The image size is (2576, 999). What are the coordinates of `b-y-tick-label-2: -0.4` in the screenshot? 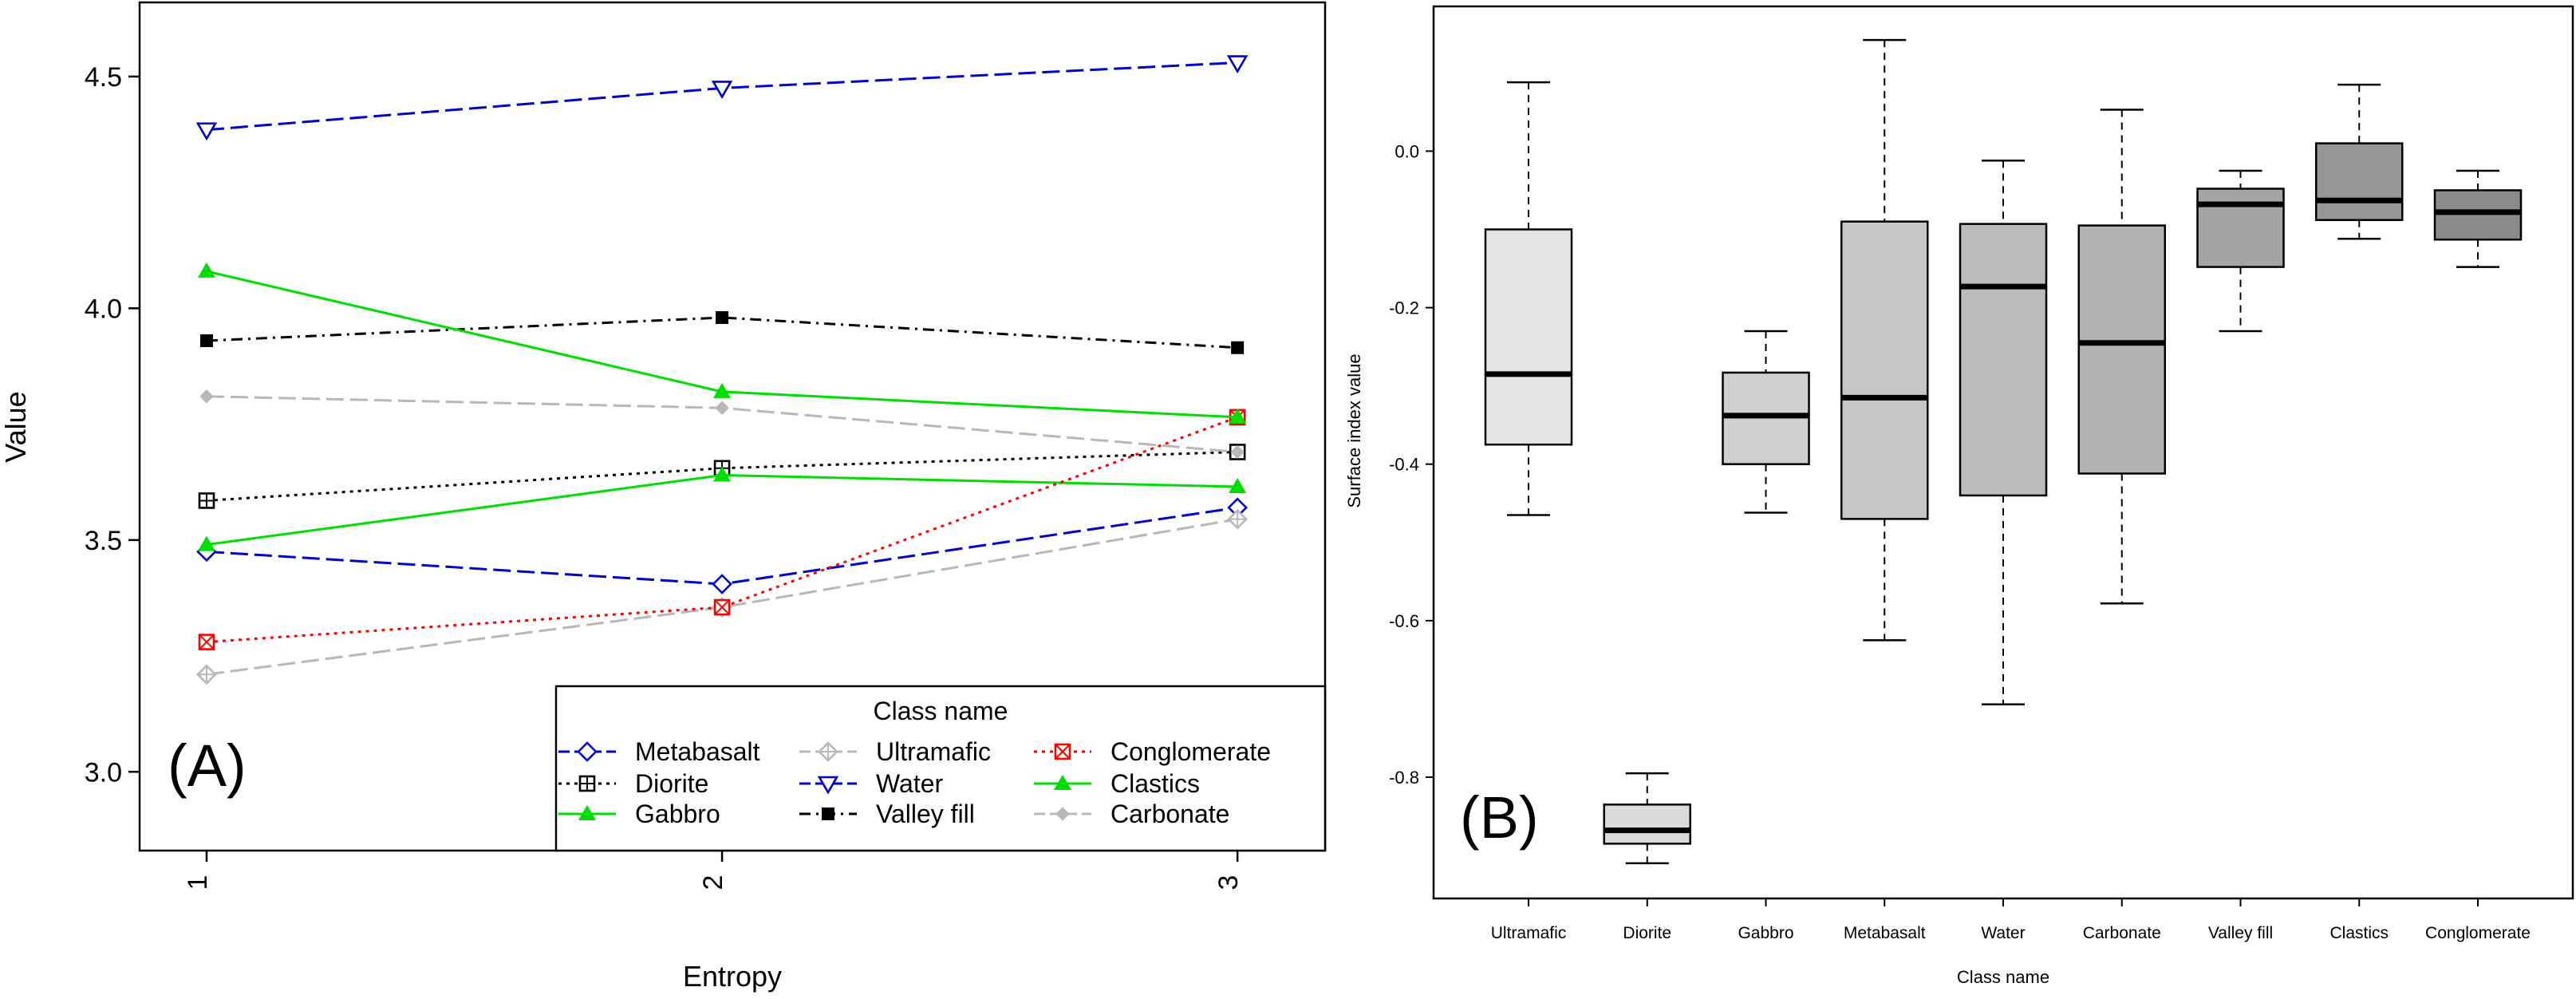 It's located at (1404, 465).